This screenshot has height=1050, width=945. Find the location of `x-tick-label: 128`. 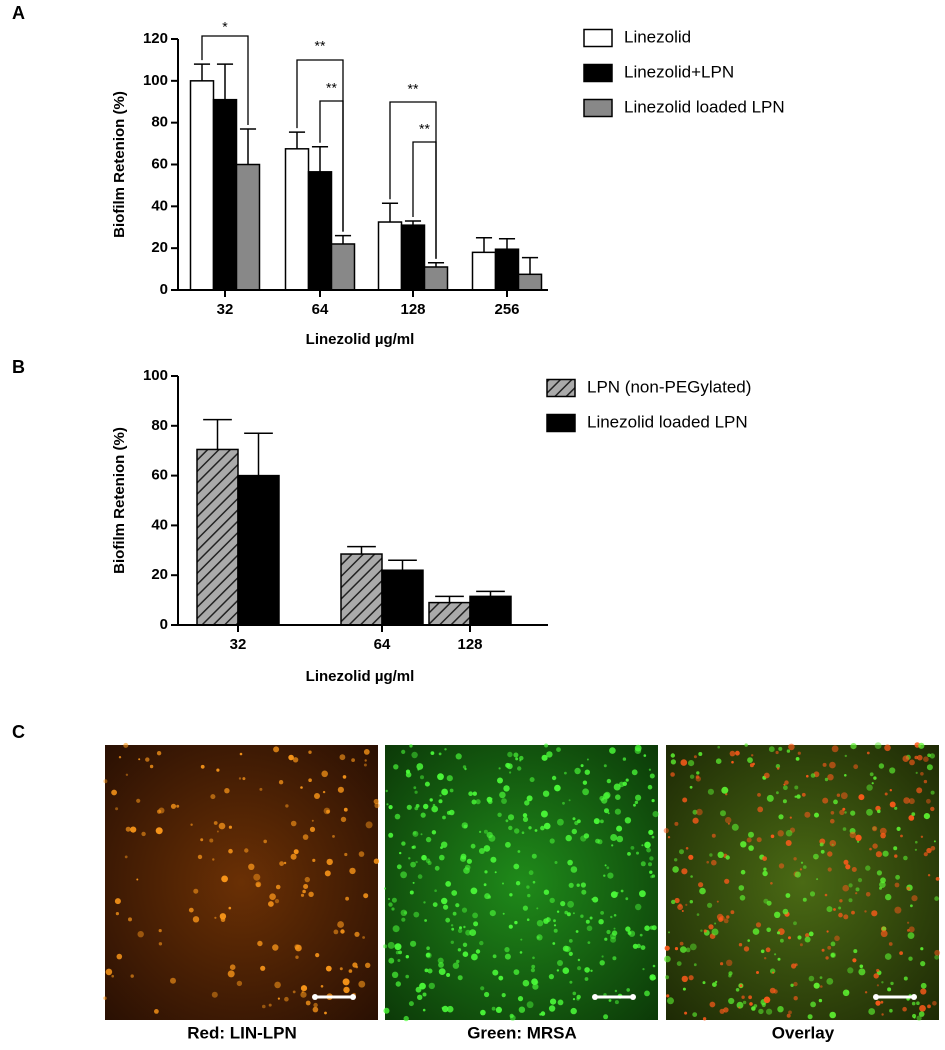

x-tick-label: 128 is located at coordinates (469, 644).